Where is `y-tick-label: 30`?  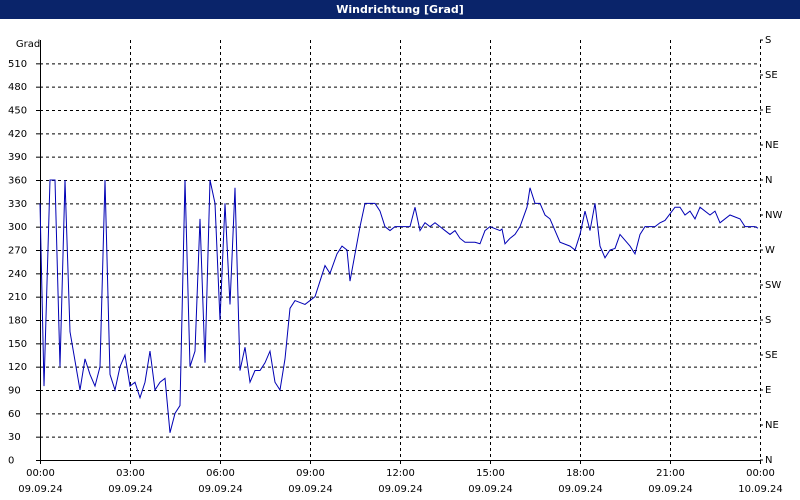 y-tick-label: 30 is located at coordinates (14, 437).